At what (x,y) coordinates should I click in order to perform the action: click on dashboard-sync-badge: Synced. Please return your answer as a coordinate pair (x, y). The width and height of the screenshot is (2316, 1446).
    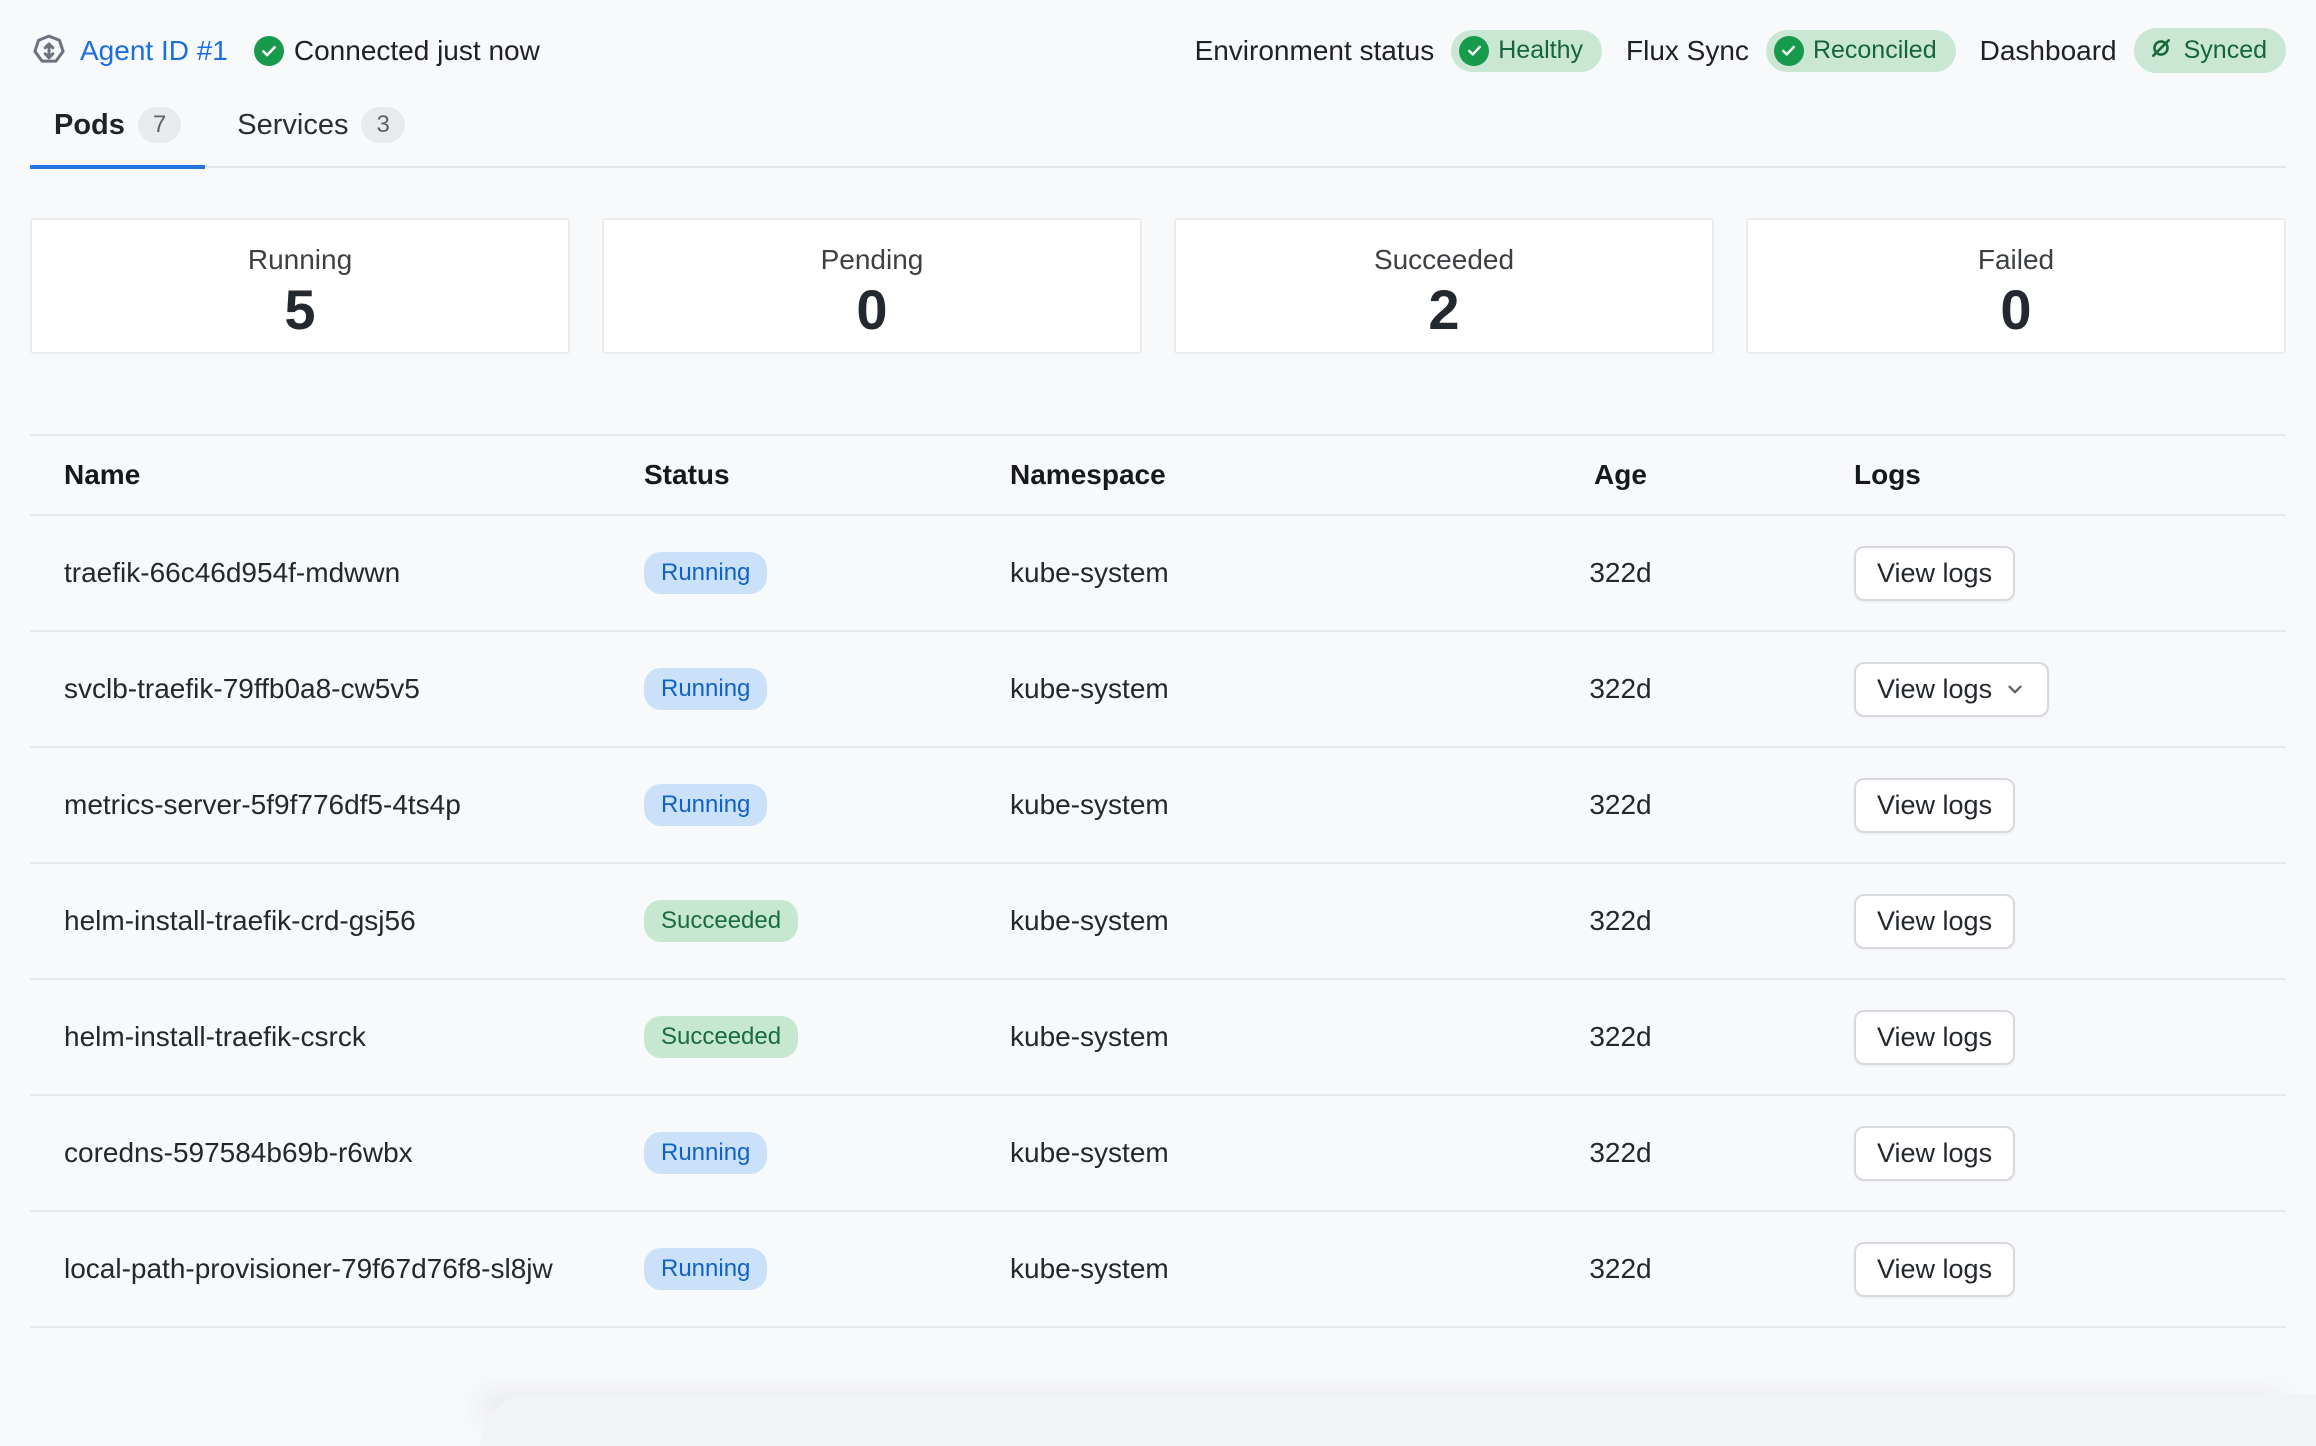
    Looking at the image, I should click on (2209, 50).